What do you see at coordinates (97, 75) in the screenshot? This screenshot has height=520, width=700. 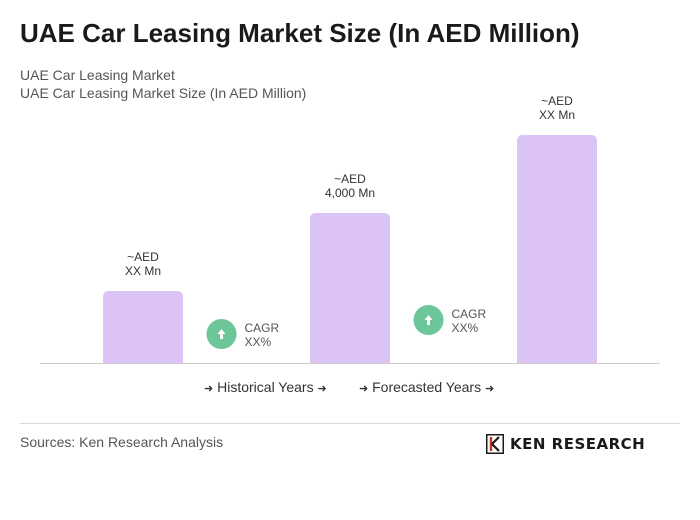 I see `chart-subtitle-market: UAE Car Leasing Market` at bounding box center [97, 75].